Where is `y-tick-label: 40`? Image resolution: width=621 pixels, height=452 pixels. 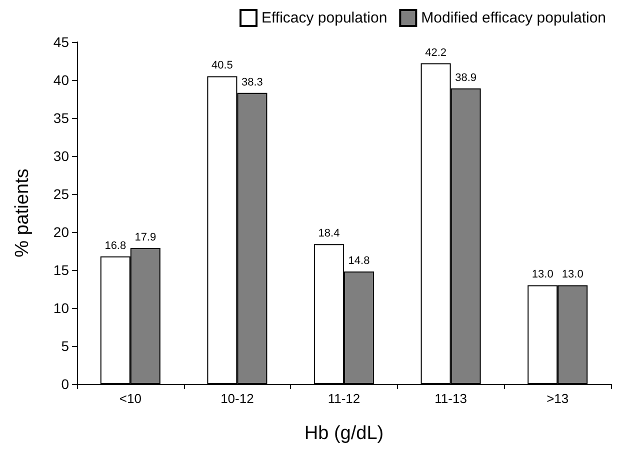
y-tick-label: 40 is located at coordinates (61, 80).